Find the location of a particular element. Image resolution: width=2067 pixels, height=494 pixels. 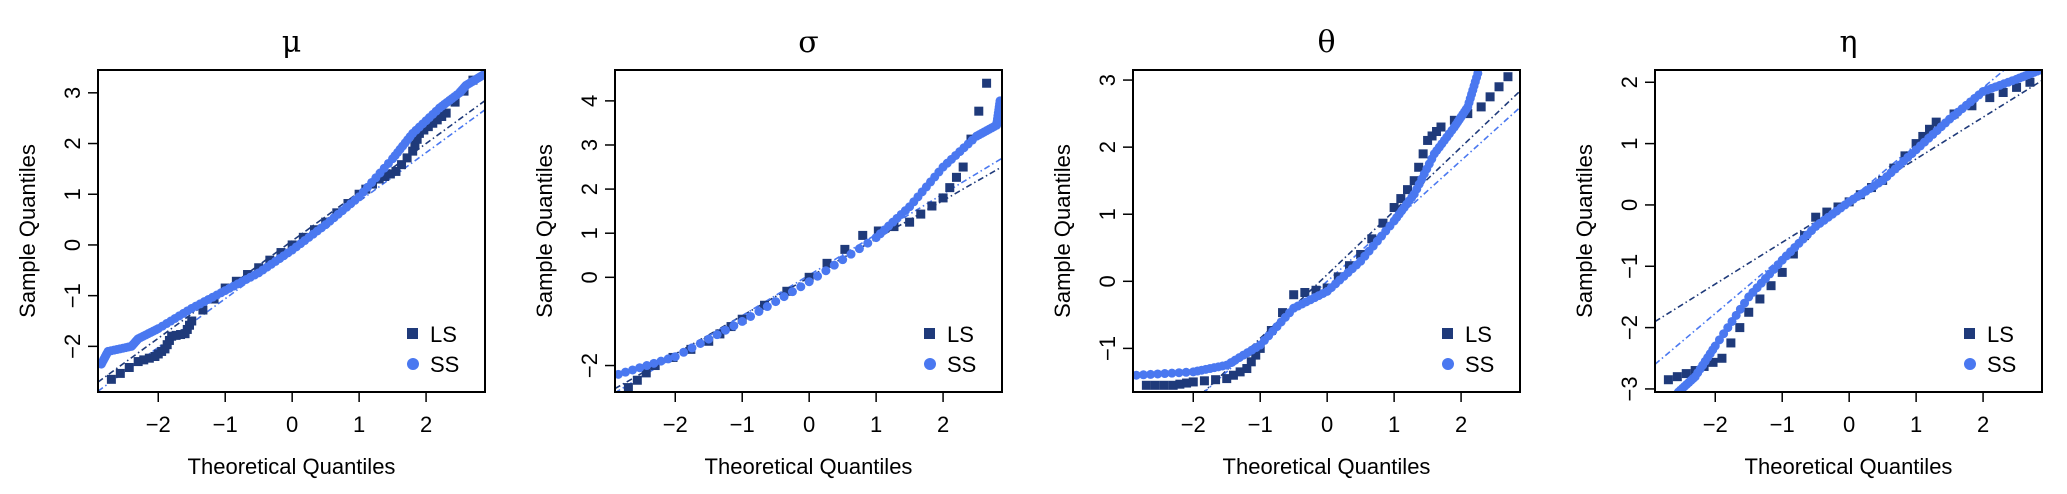

y-tick-label: −3 is located at coordinates (1629, 388).